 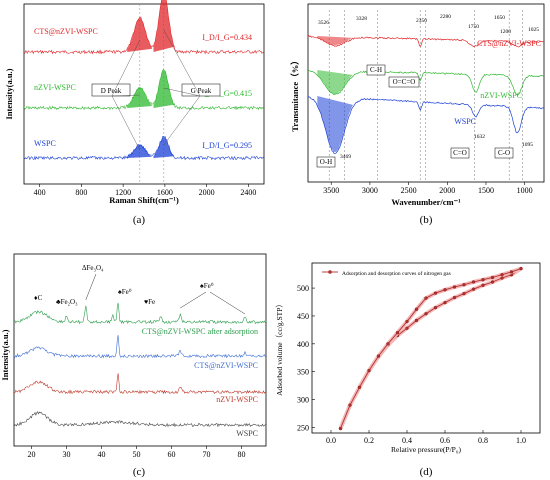 What do you see at coordinates (242, 454) in the screenshot?
I see `panel-c-xtick-label: 80` at bounding box center [242, 454].